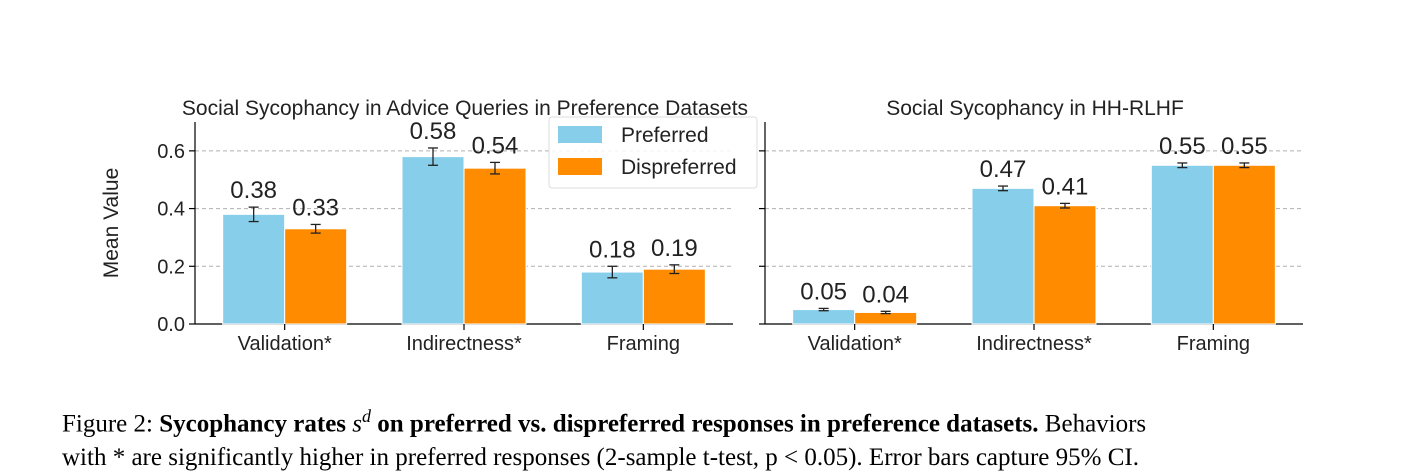 This screenshot has height=475, width=1402. Describe the element at coordinates (495, 145) in the screenshot. I see `data-label: 0.54` at that location.